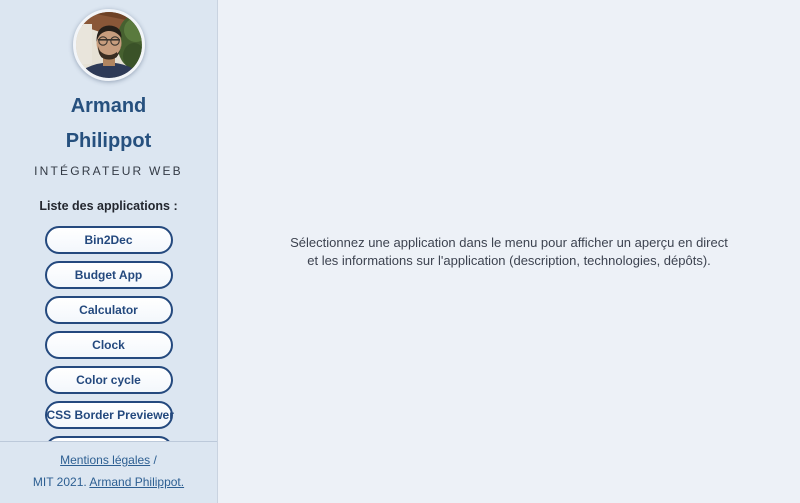 The height and width of the screenshot is (503, 800). Describe the element at coordinates (108, 240) in the screenshot. I see `app-button-bin2dec: Bin2Dec` at that location.